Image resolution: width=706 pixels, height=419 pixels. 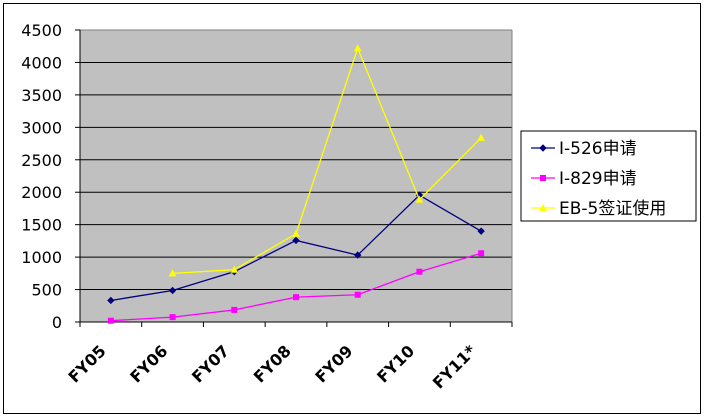 What do you see at coordinates (87, 363) in the screenshot?
I see `x-tick-label: FY05` at bounding box center [87, 363].